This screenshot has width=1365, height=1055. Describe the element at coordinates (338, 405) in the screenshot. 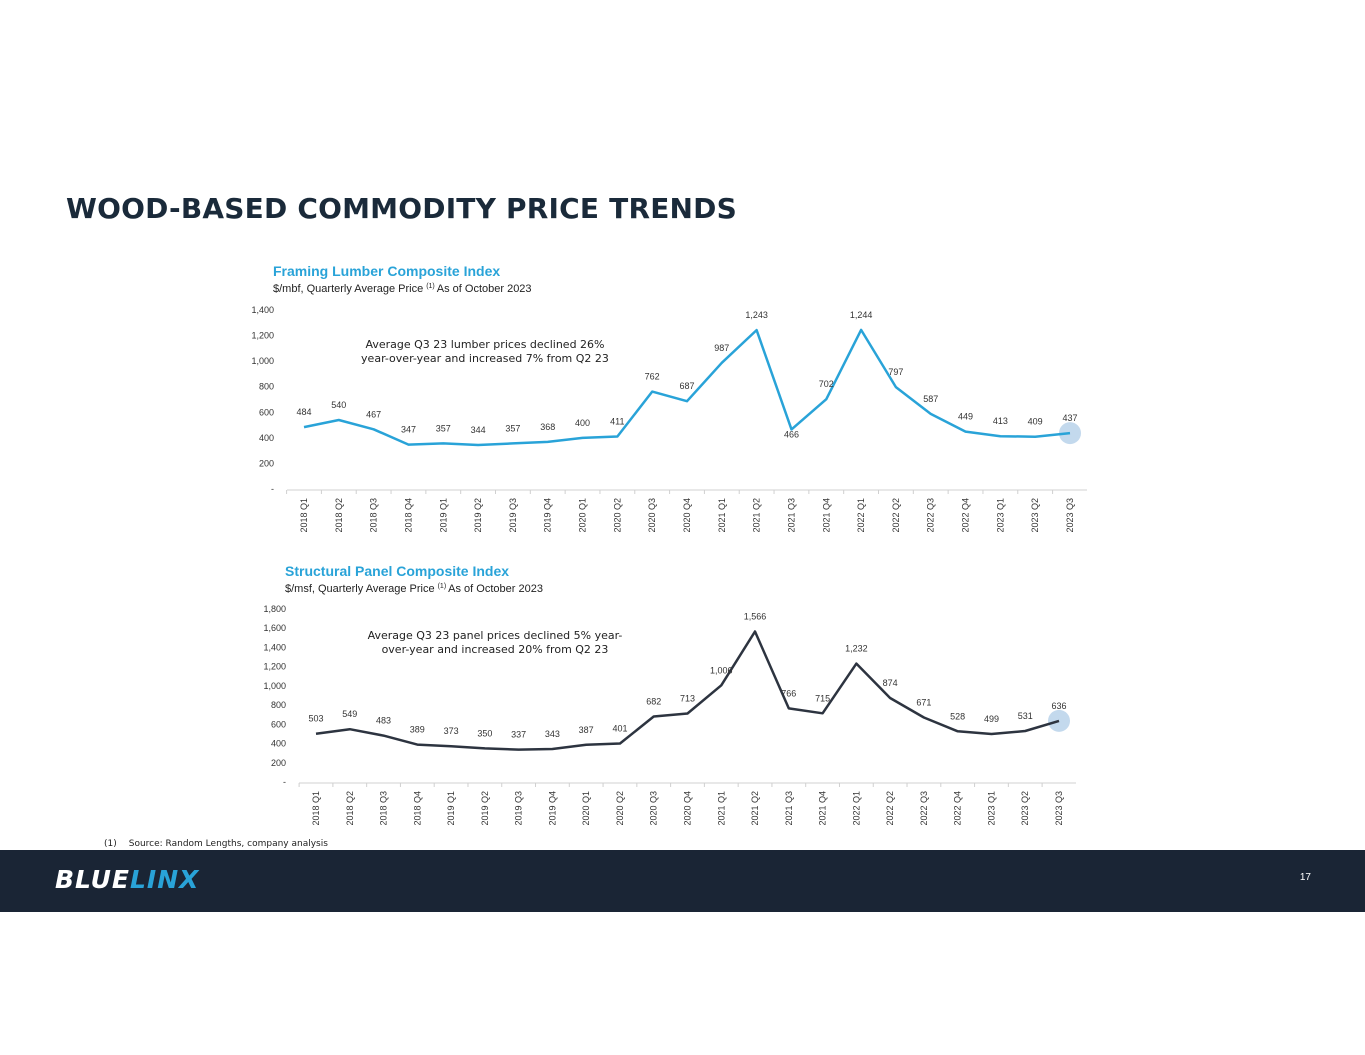

I see `lumber-data-label: 540` at that location.